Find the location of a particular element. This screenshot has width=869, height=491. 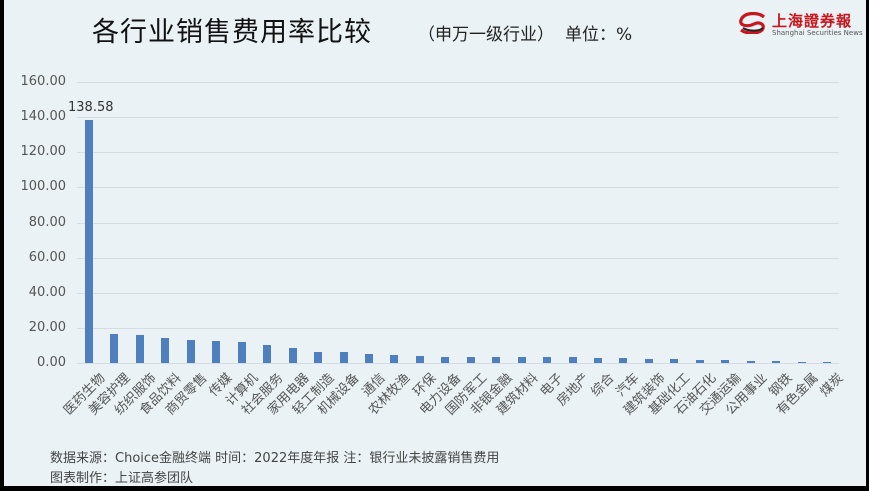

y-axis-tick-label: 100.00 is located at coordinates (43, 187).